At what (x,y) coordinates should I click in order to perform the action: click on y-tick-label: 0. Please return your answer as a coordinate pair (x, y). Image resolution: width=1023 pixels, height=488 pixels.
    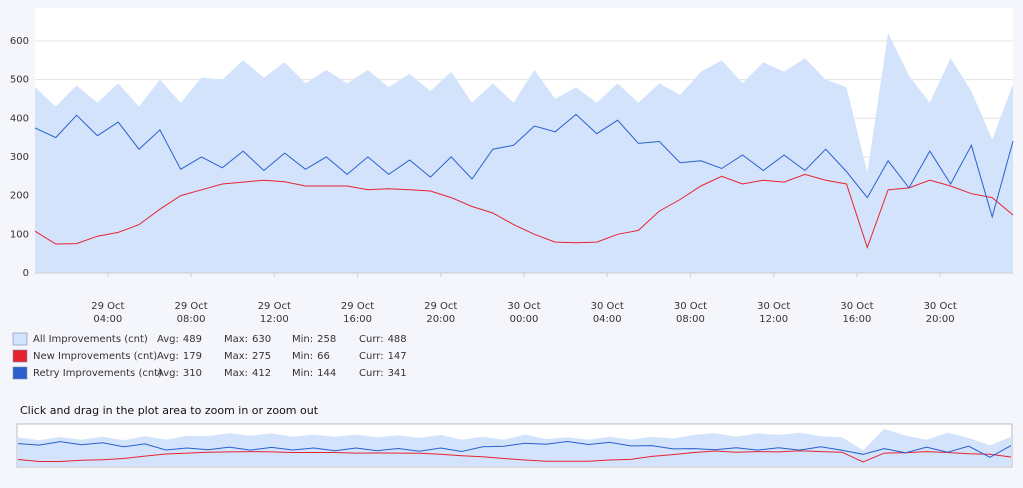
    Looking at the image, I should click on (26, 273).